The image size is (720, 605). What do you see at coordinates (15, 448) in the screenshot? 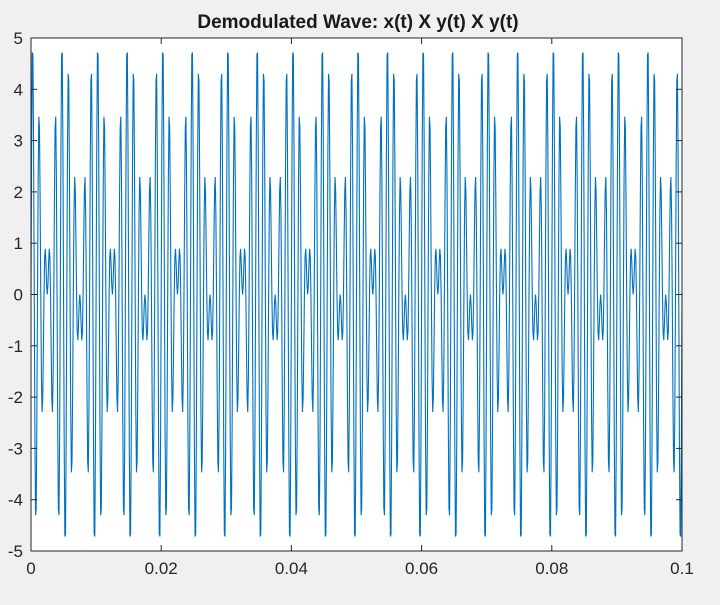
I see `y-tick-label: -3` at bounding box center [15, 448].